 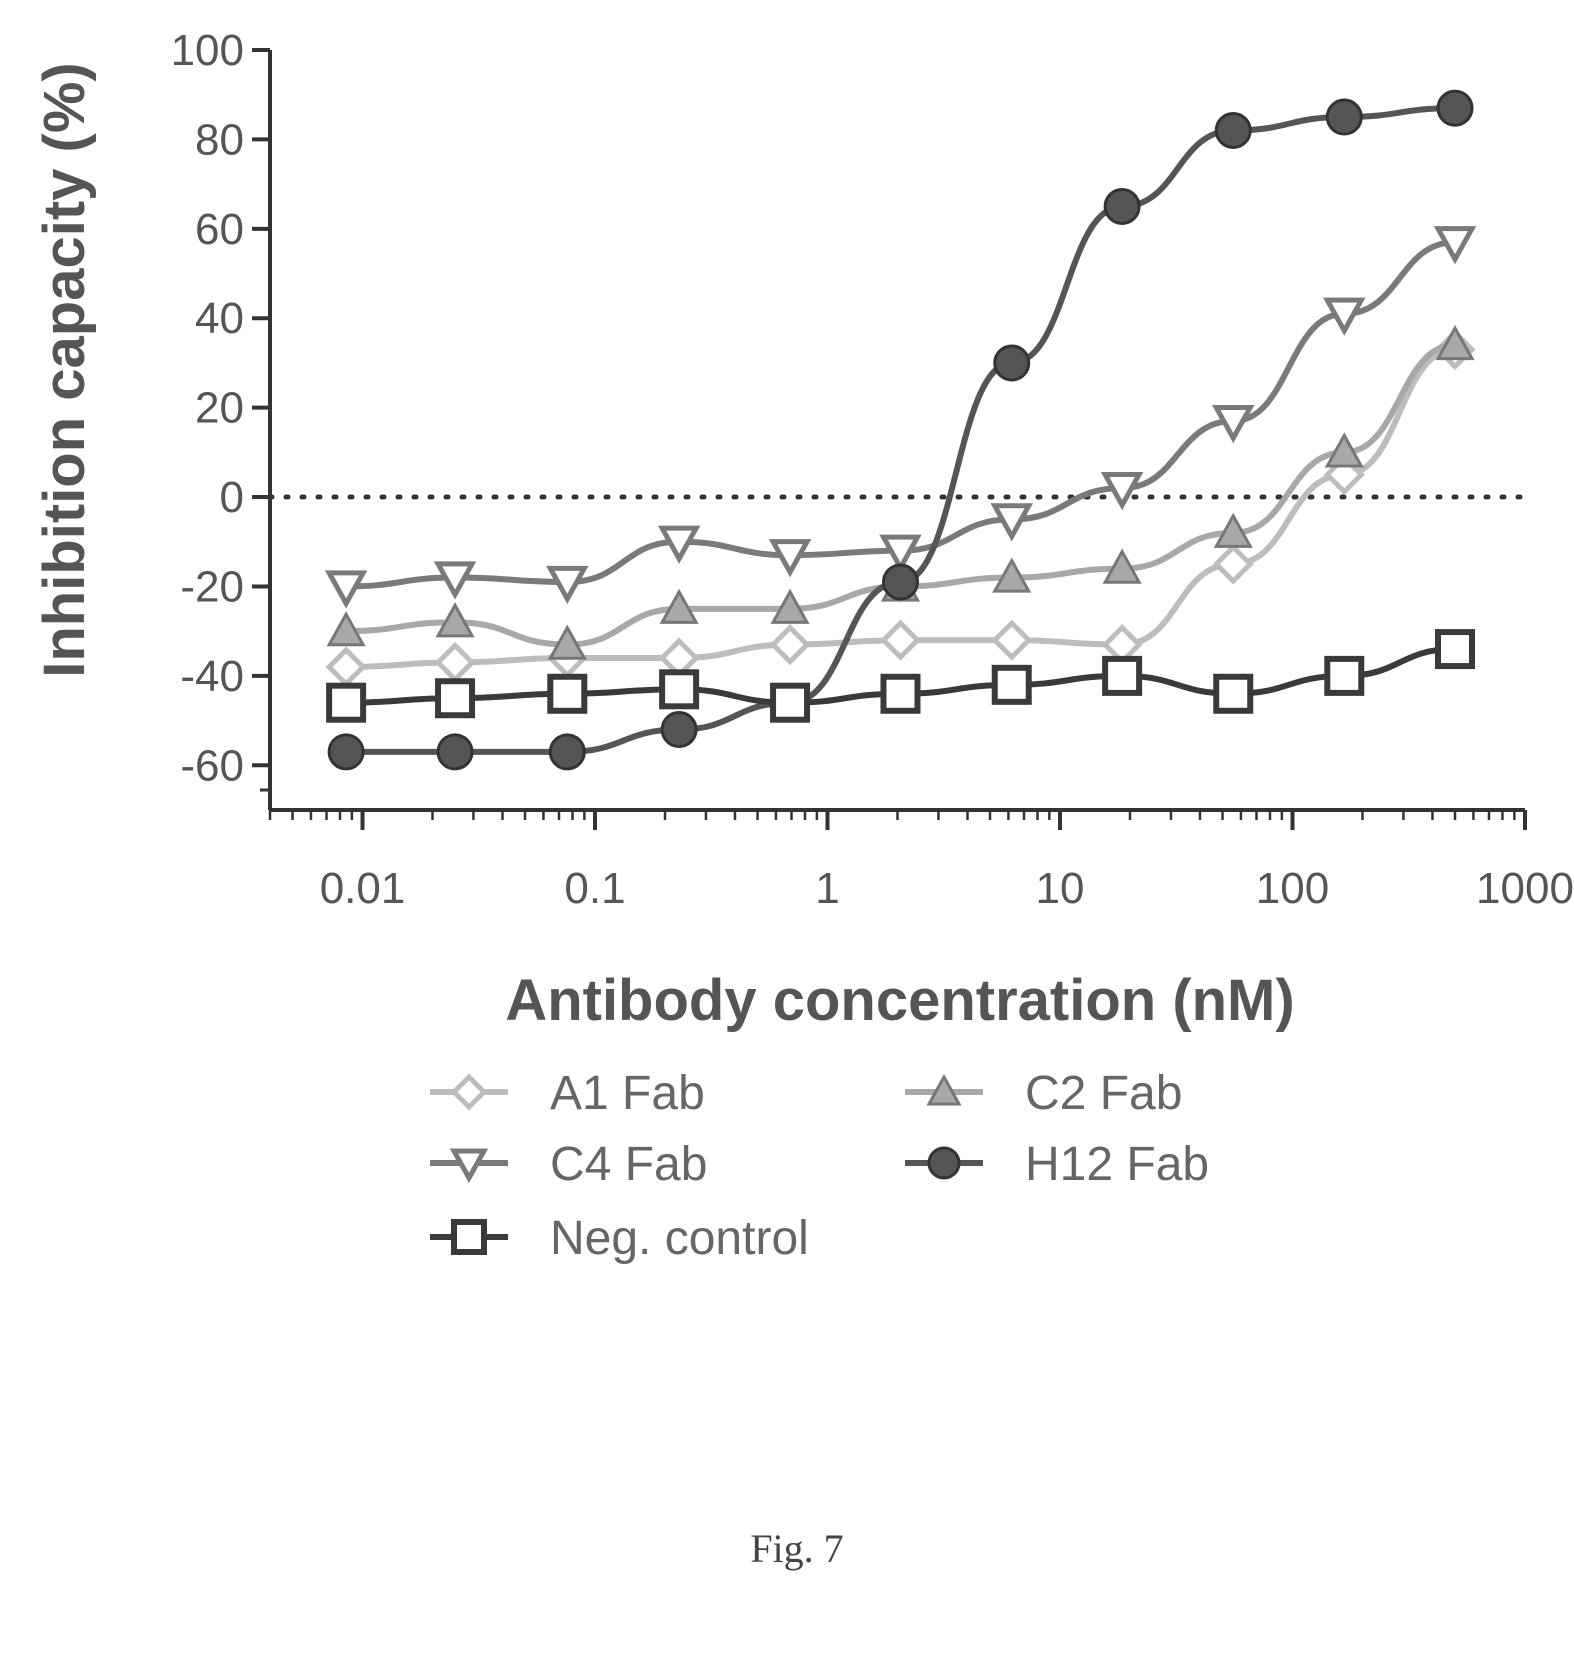 I want to click on y-tick-label: -40, so click(x=212, y=676).